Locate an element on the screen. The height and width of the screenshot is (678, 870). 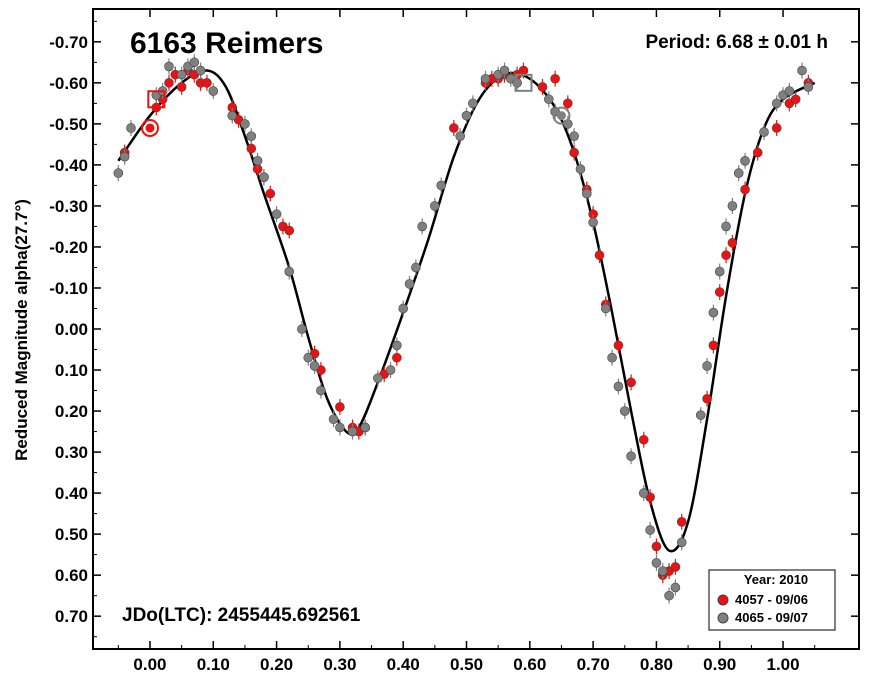
y-tick-label: -0.30 is located at coordinates (68, 206).